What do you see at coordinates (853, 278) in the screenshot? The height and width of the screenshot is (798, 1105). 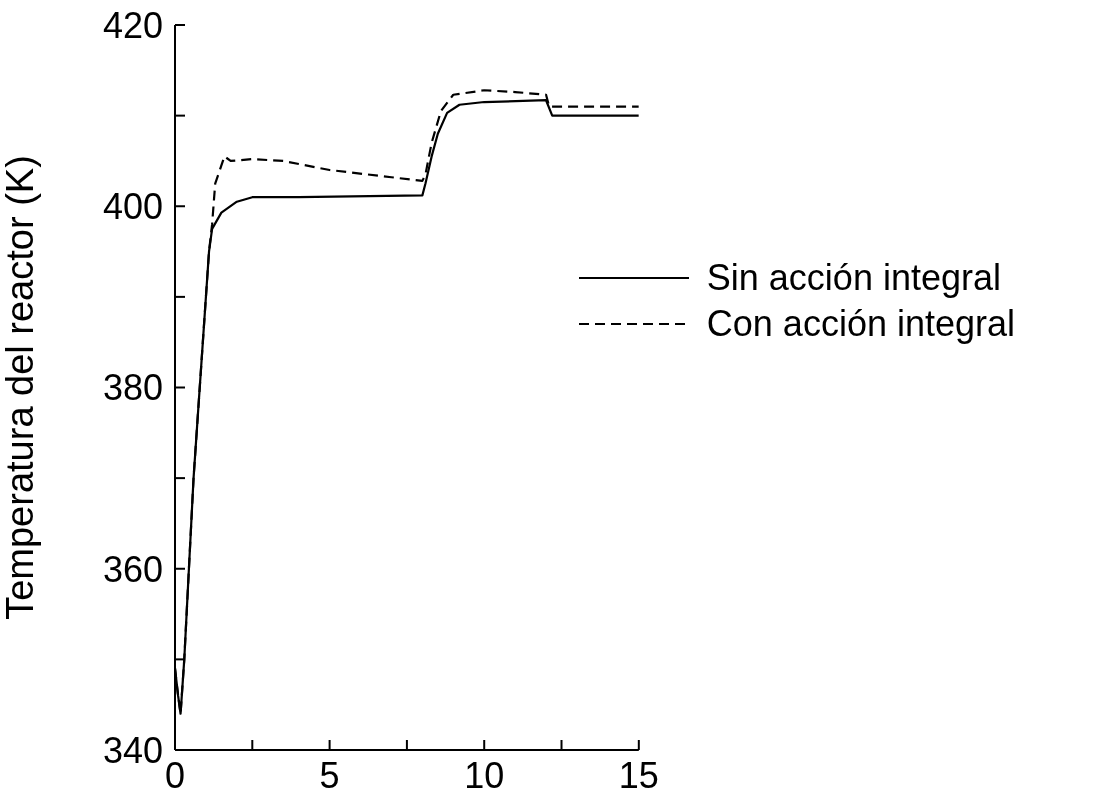 I see `legend-label: Sin acción integral` at bounding box center [853, 278].